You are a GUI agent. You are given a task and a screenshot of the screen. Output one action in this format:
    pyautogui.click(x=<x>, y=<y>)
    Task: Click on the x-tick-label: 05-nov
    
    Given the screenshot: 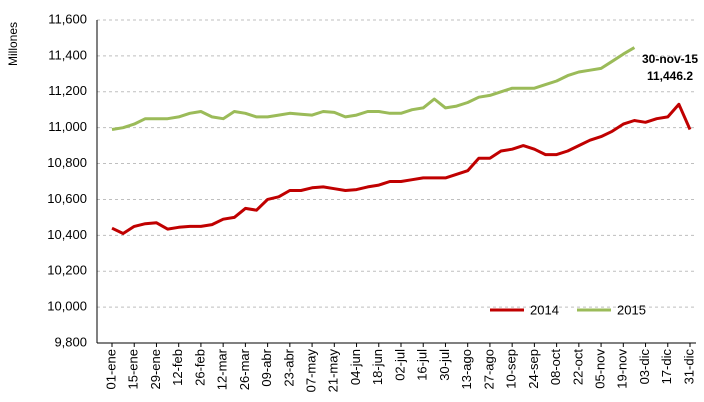 What is the action you would take?
    pyautogui.click(x=600, y=369)
    